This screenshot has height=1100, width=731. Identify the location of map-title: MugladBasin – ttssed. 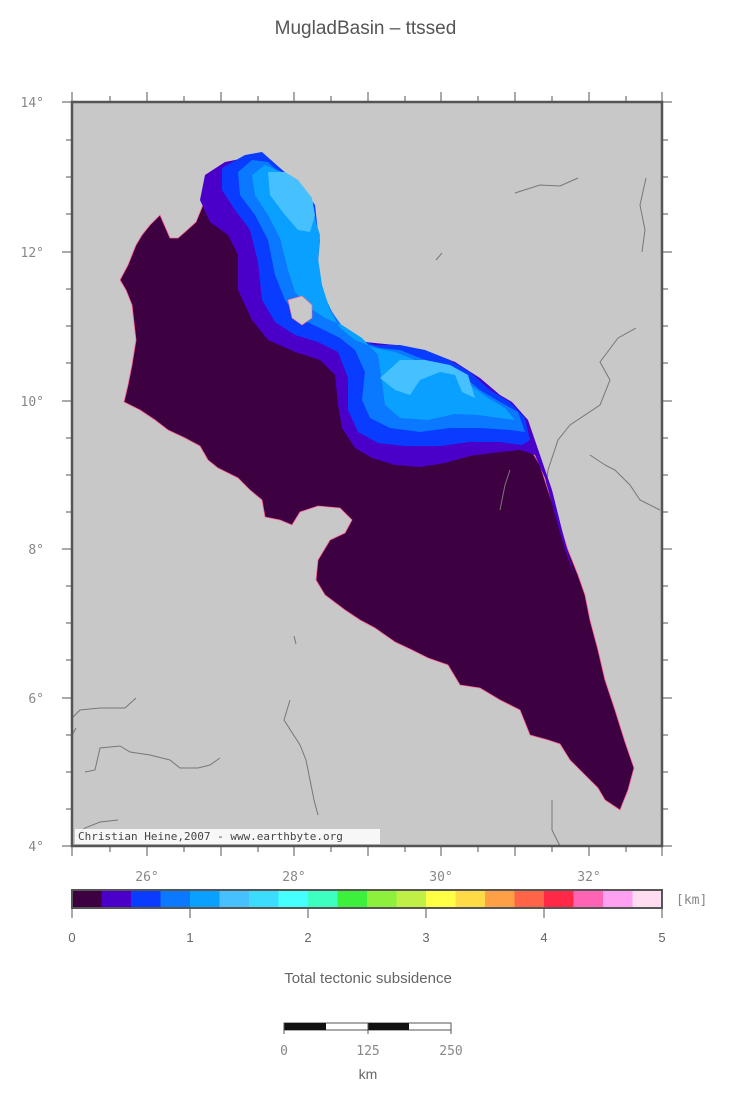
(365, 28).